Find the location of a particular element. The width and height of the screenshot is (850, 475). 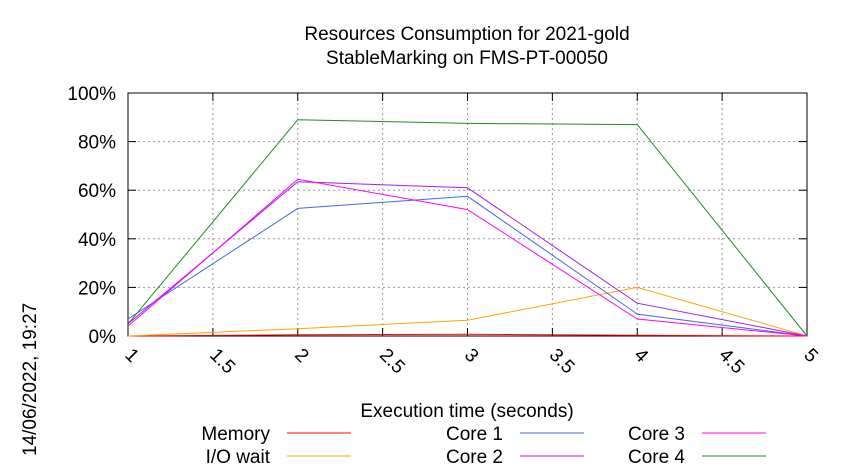

x-tick-label: 1.5 is located at coordinates (222, 362).